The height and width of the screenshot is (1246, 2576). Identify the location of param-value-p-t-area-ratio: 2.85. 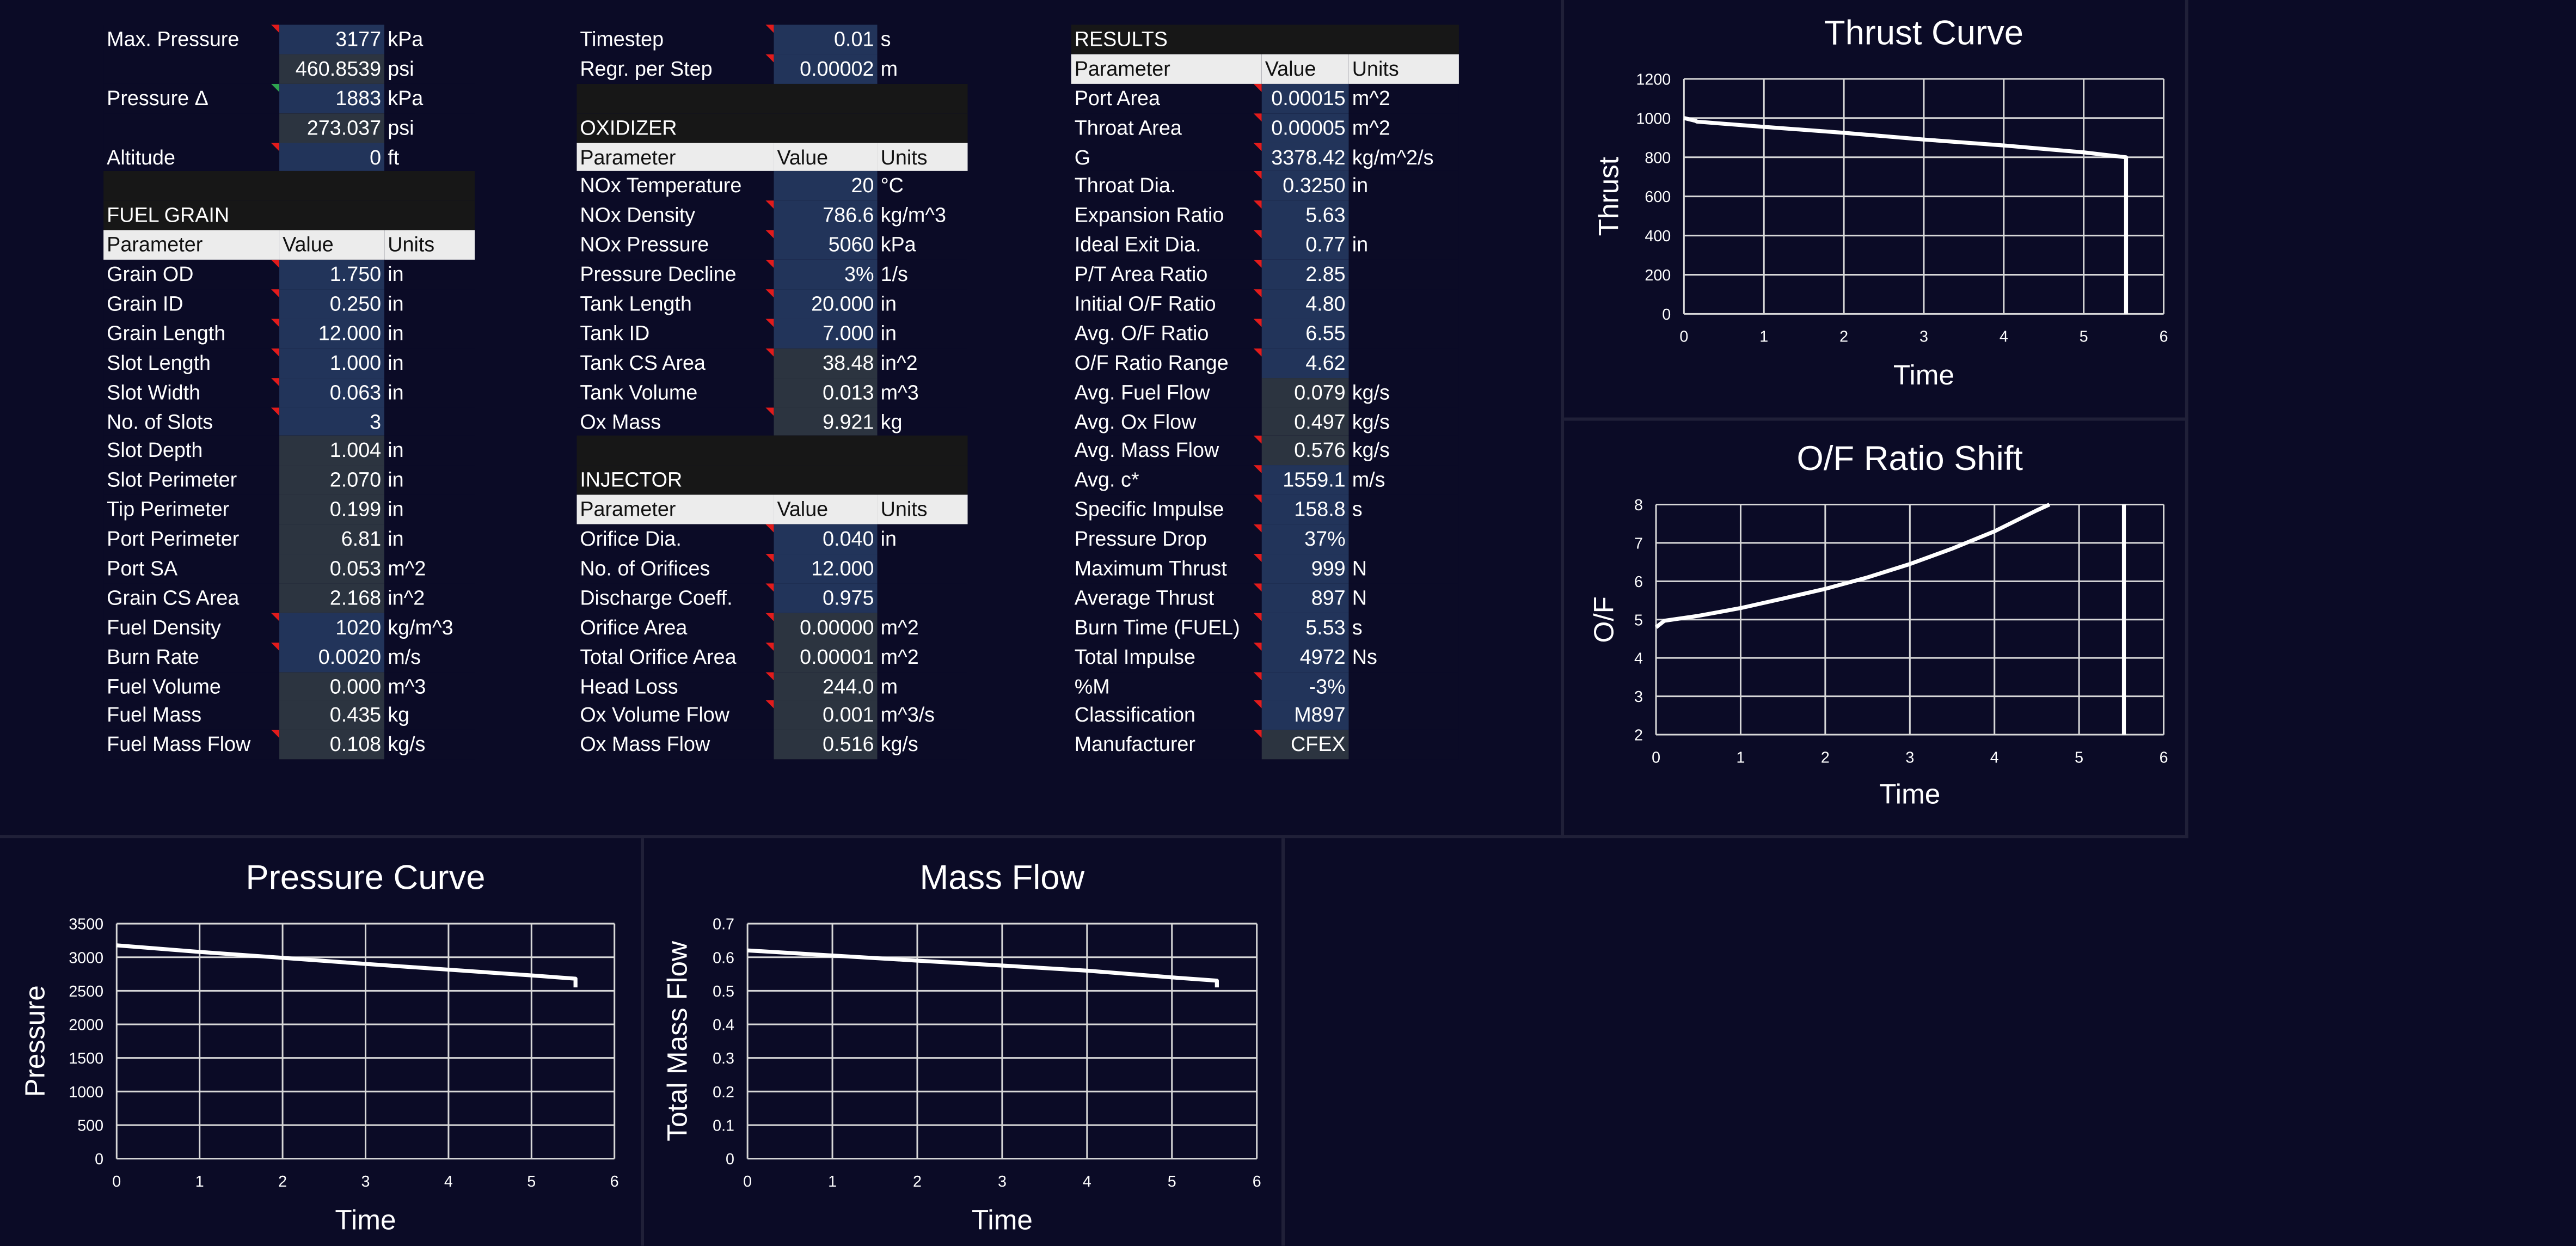
(1305, 275).